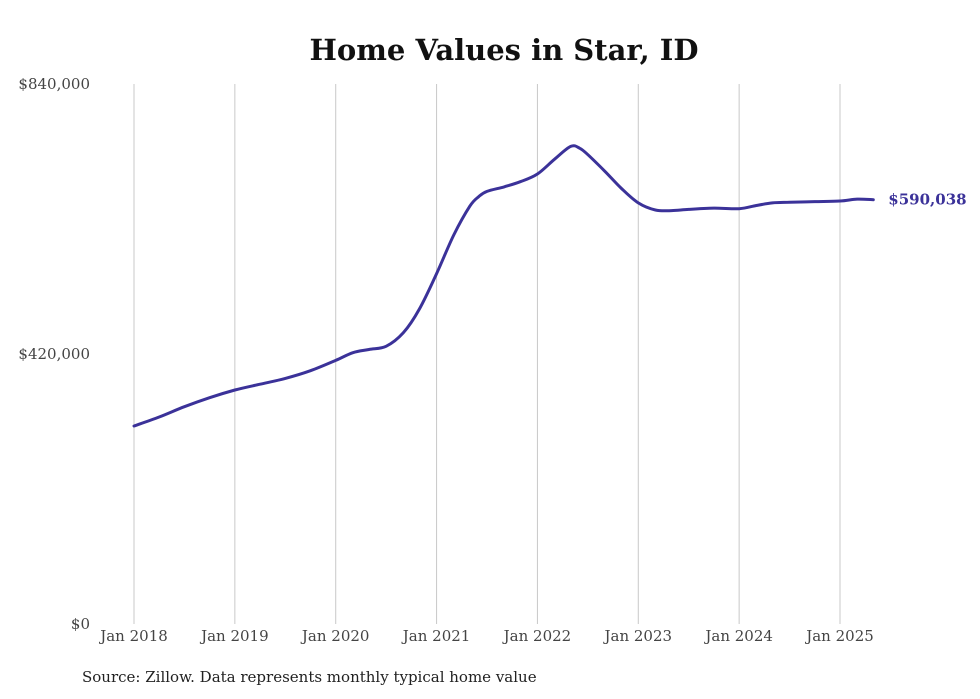  I want to click on x-tick-label: Jan 2019, so click(234, 636).